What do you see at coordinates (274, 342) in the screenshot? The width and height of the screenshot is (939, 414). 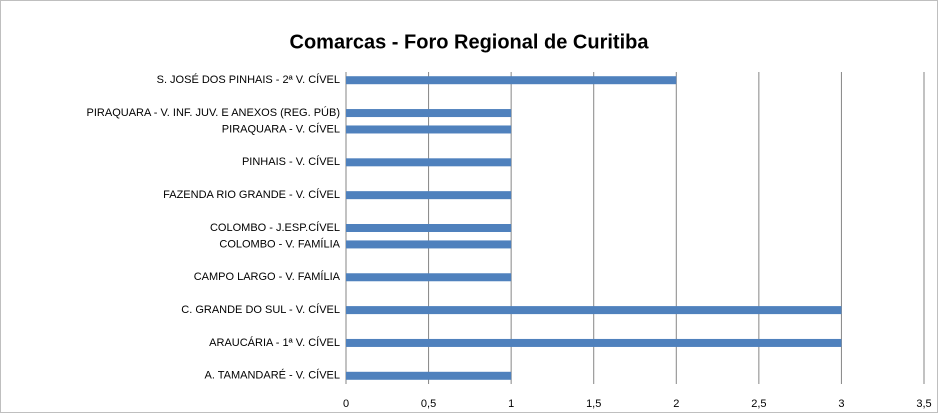 I see `y-tick-label: ARAUCÁRIA - 1ª V. CÍVEL` at bounding box center [274, 342].